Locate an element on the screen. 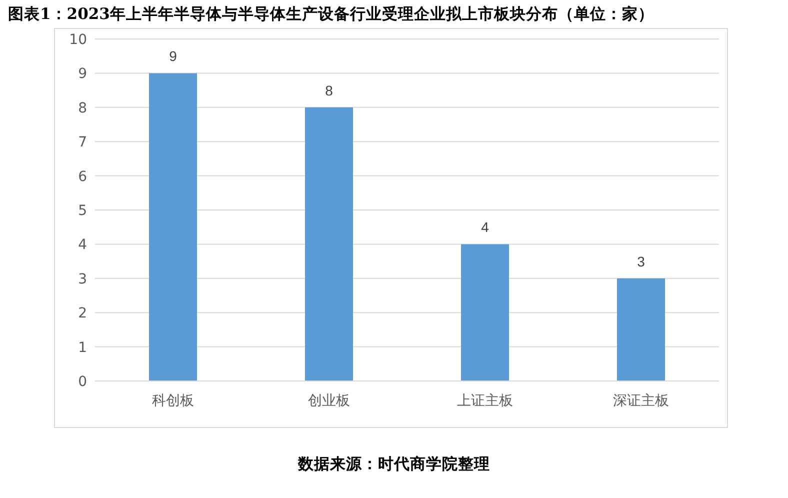 The height and width of the screenshot is (498, 788). chart-title: 图表1：2023年上半年半导体与半导体生产设备行业受理企业拟上市板块分布（单位：家） is located at coordinates (331, 14).